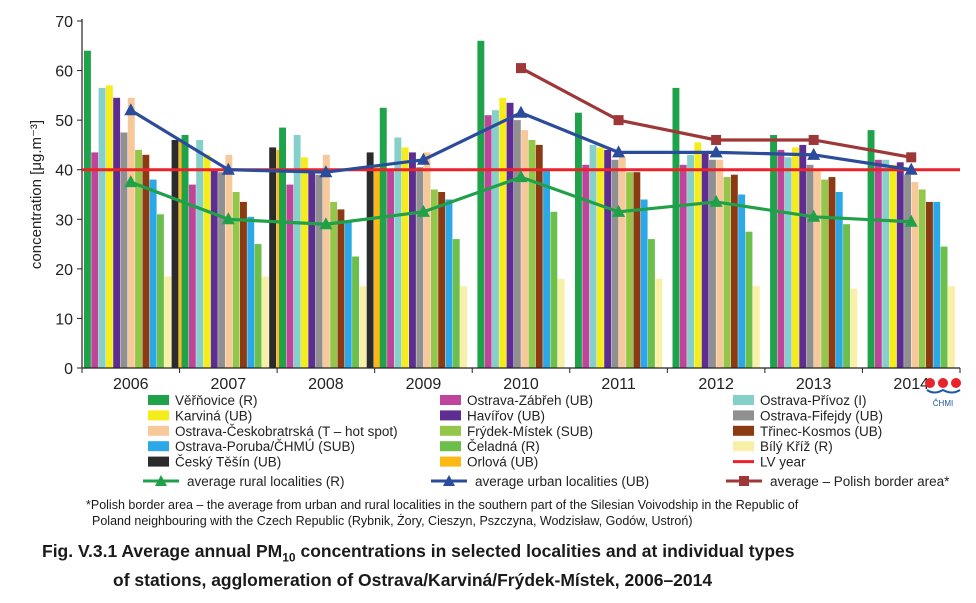 Image resolution: width=976 pixels, height=603 pixels. I want to click on y-tick-label: 30, so click(64, 220).